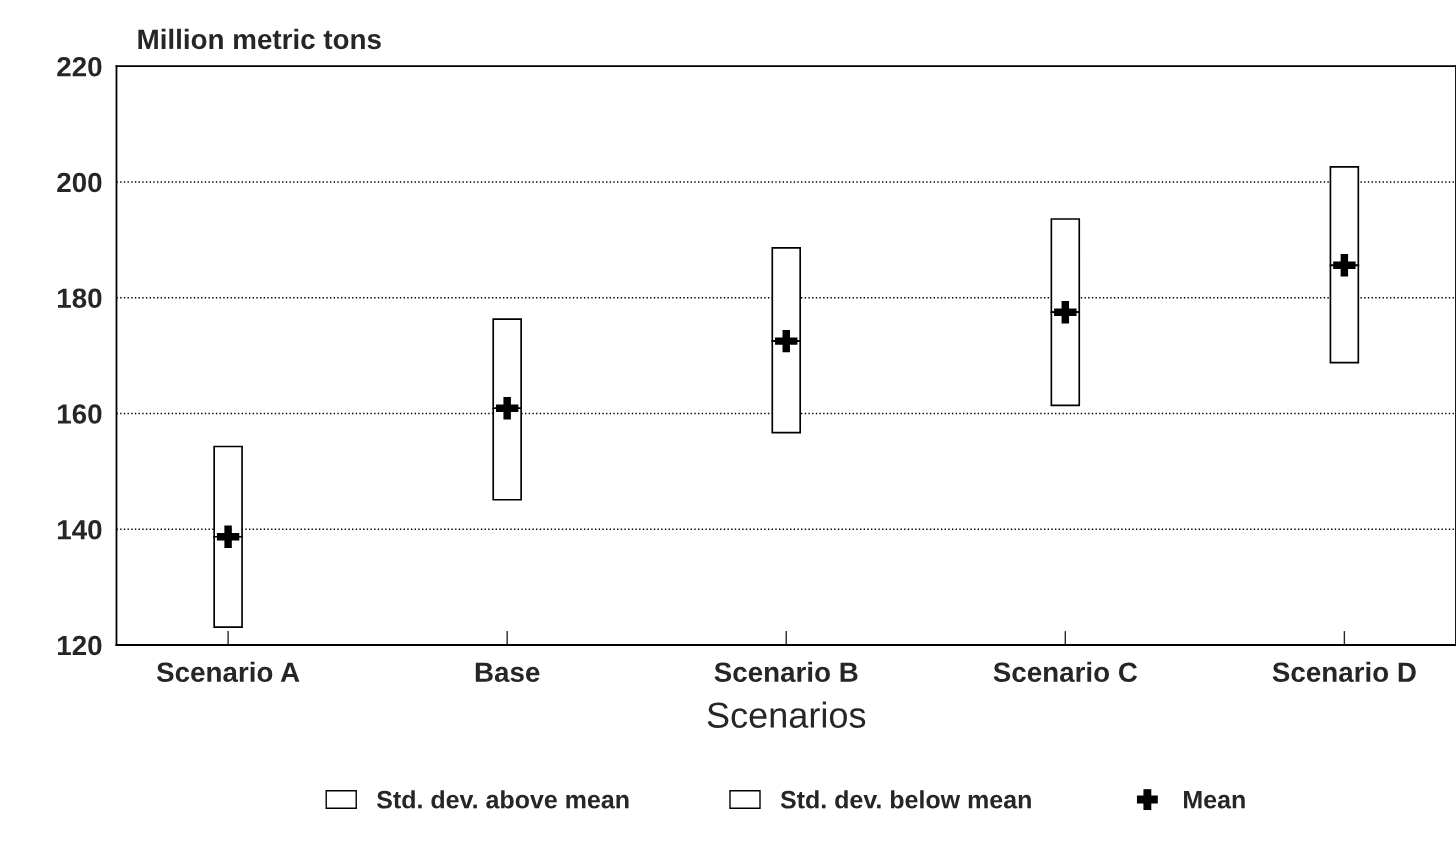 The height and width of the screenshot is (860, 1456). I want to click on legend-label: Std. dev. above mean, so click(502, 799).